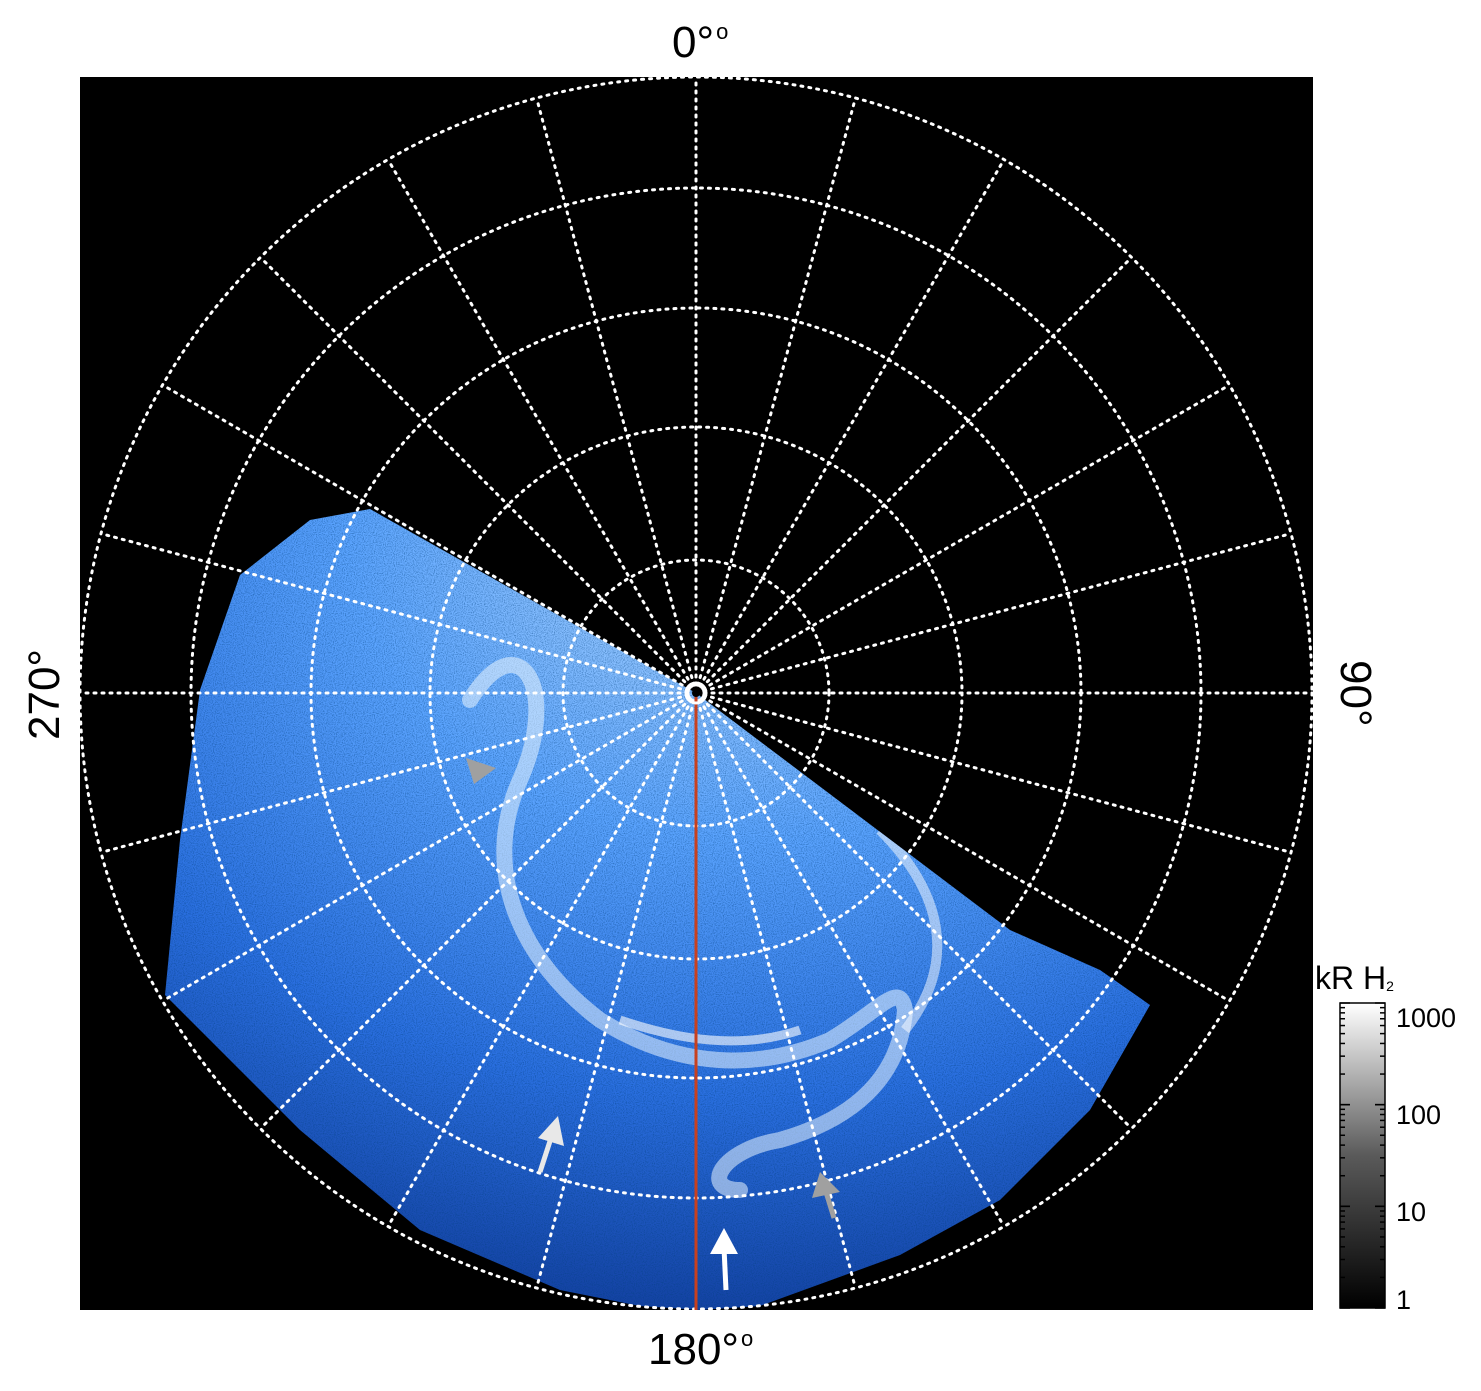 This screenshot has width=1481, height=1391. What do you see at coordinates (826, 1195) in the screenshot?
I see `arrow-gray-right` at bounding box center [826, 1195].